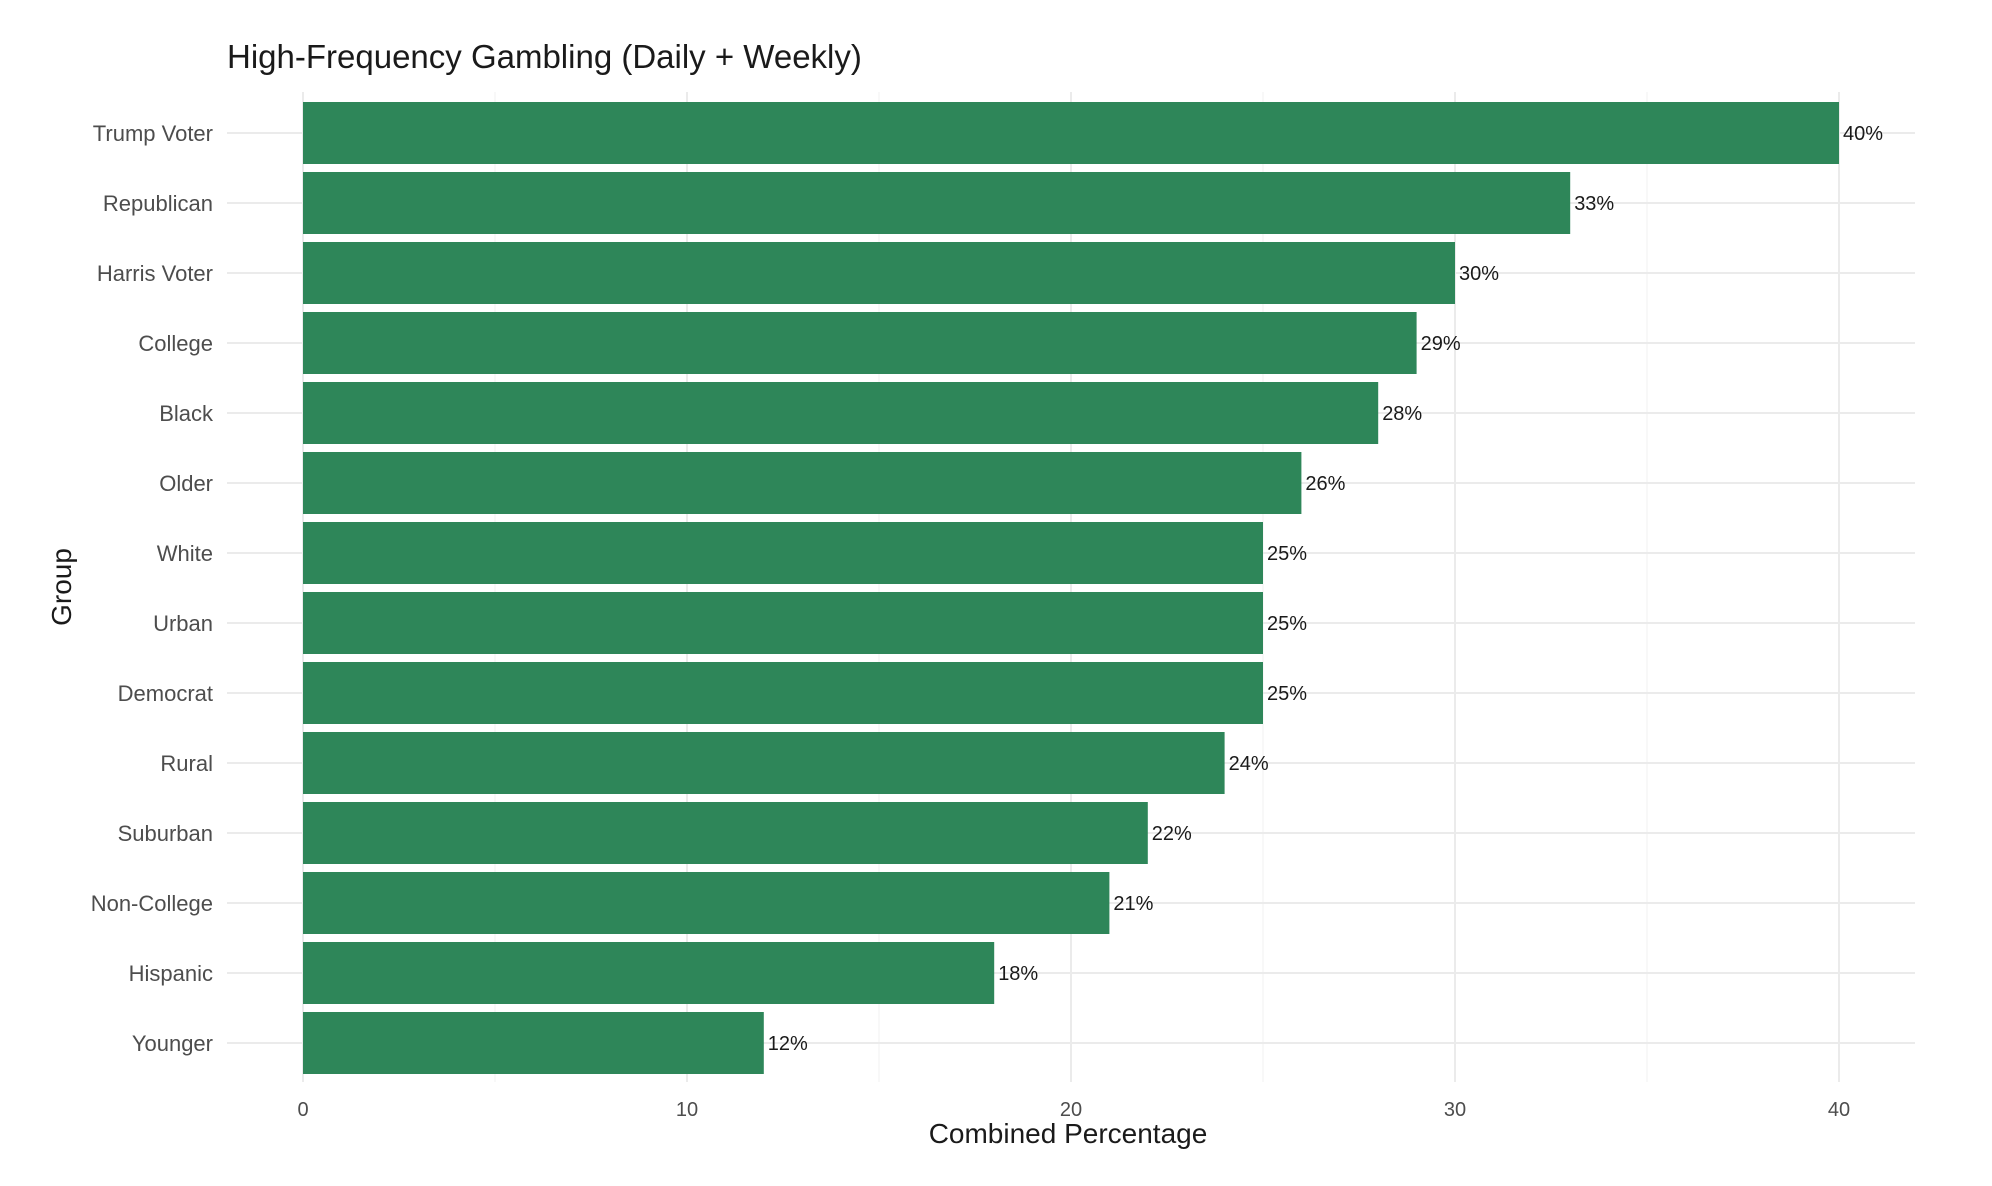 This screenshot has height=1186, width=1992. What do you see at coordinates (788, 1044) in the screenshot?
I see `bar-value-label: 12%` at bounding box center [788, 1044].